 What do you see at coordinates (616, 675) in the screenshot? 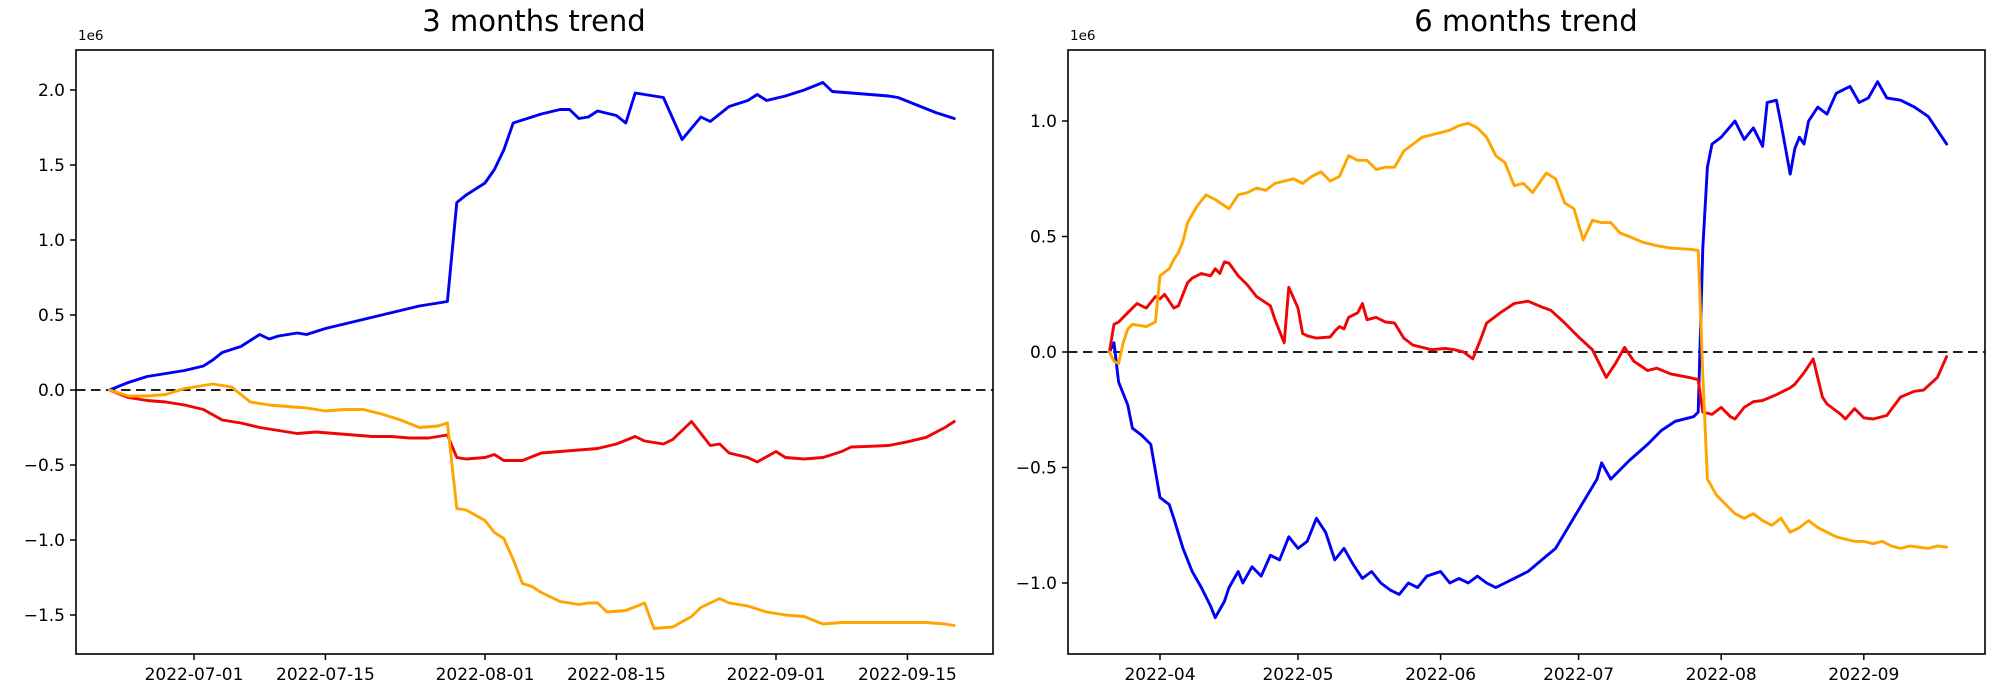
I see `x-tick-label-0: 2022-08-15` at bounding box center [616, 675].